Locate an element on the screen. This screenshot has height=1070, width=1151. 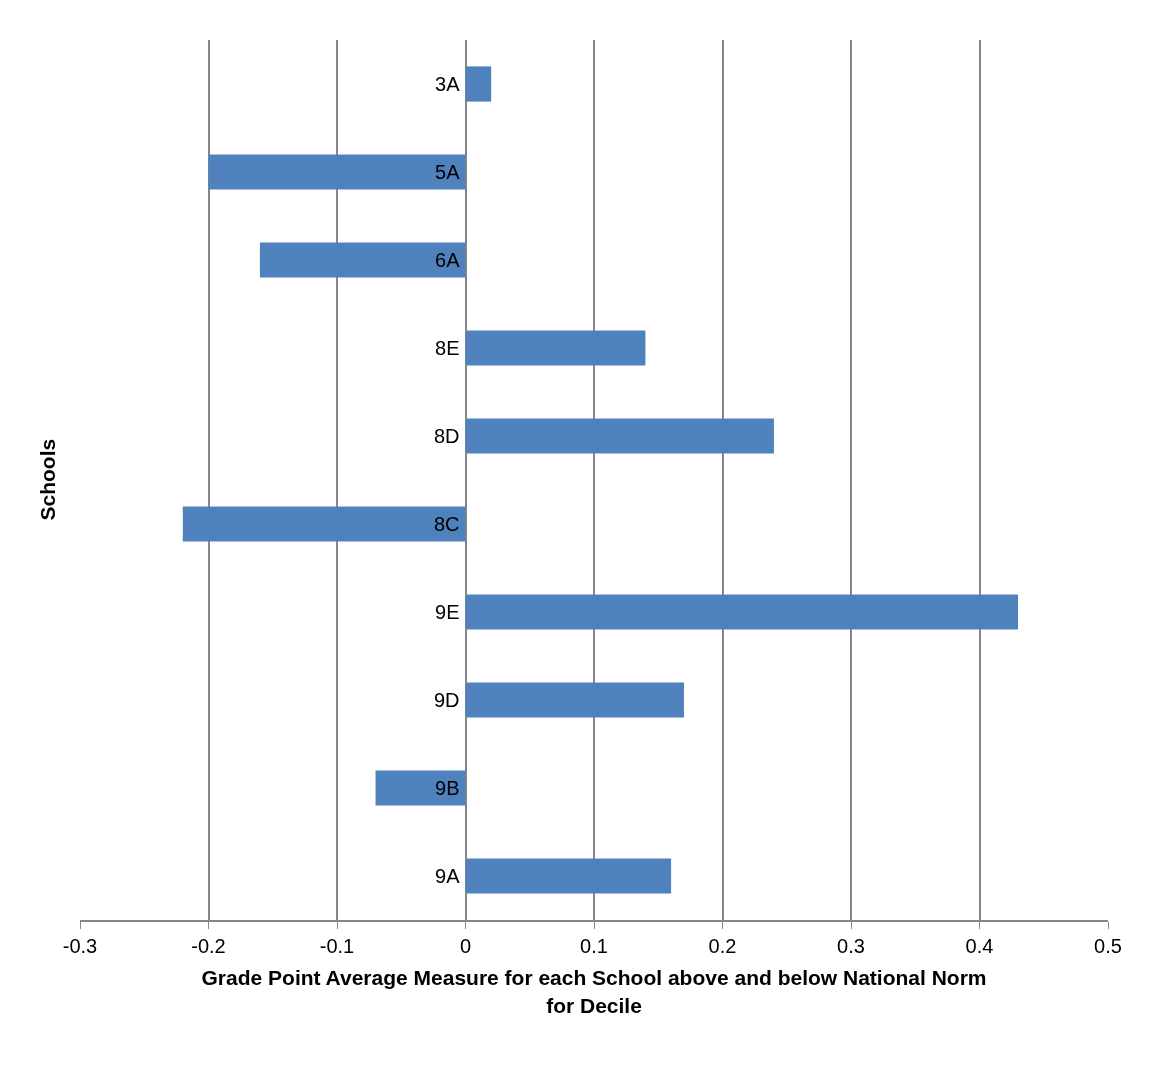
x-axis-title: Grade Point Average Measure for each School above and below National Norm for Decile is located at coordinates (594, 991).